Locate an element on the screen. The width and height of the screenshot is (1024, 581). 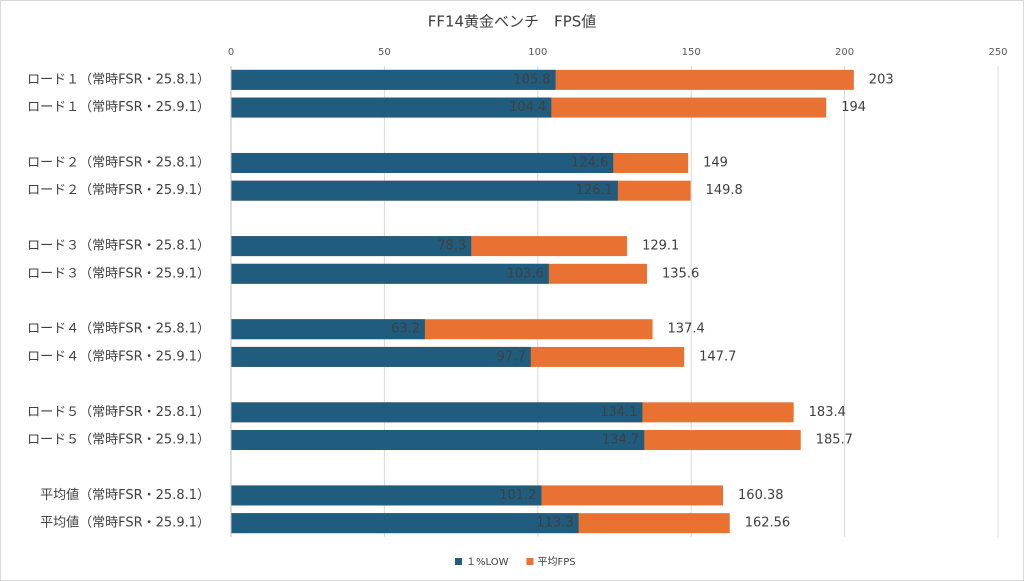
y-tick-label: ロード１（常時FSR・25.8.1） is located at coordinates (118, 79).